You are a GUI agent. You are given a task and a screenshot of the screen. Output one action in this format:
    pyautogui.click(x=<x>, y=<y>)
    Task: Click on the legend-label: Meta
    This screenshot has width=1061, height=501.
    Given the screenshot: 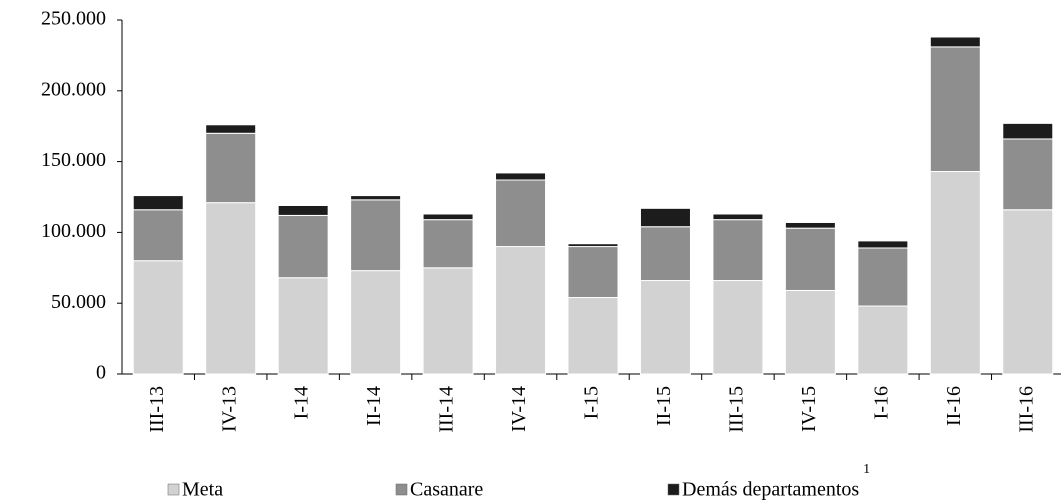 What is the action you would take?
    pyautogui.click(x=202, y=490)
    